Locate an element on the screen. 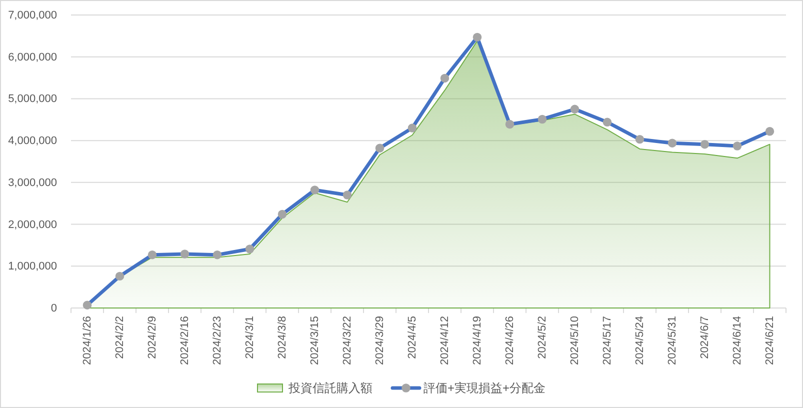 This screenshot has width=803, height=408. y-tick-label: 2,000,000 is located at coordinates (32, 224).